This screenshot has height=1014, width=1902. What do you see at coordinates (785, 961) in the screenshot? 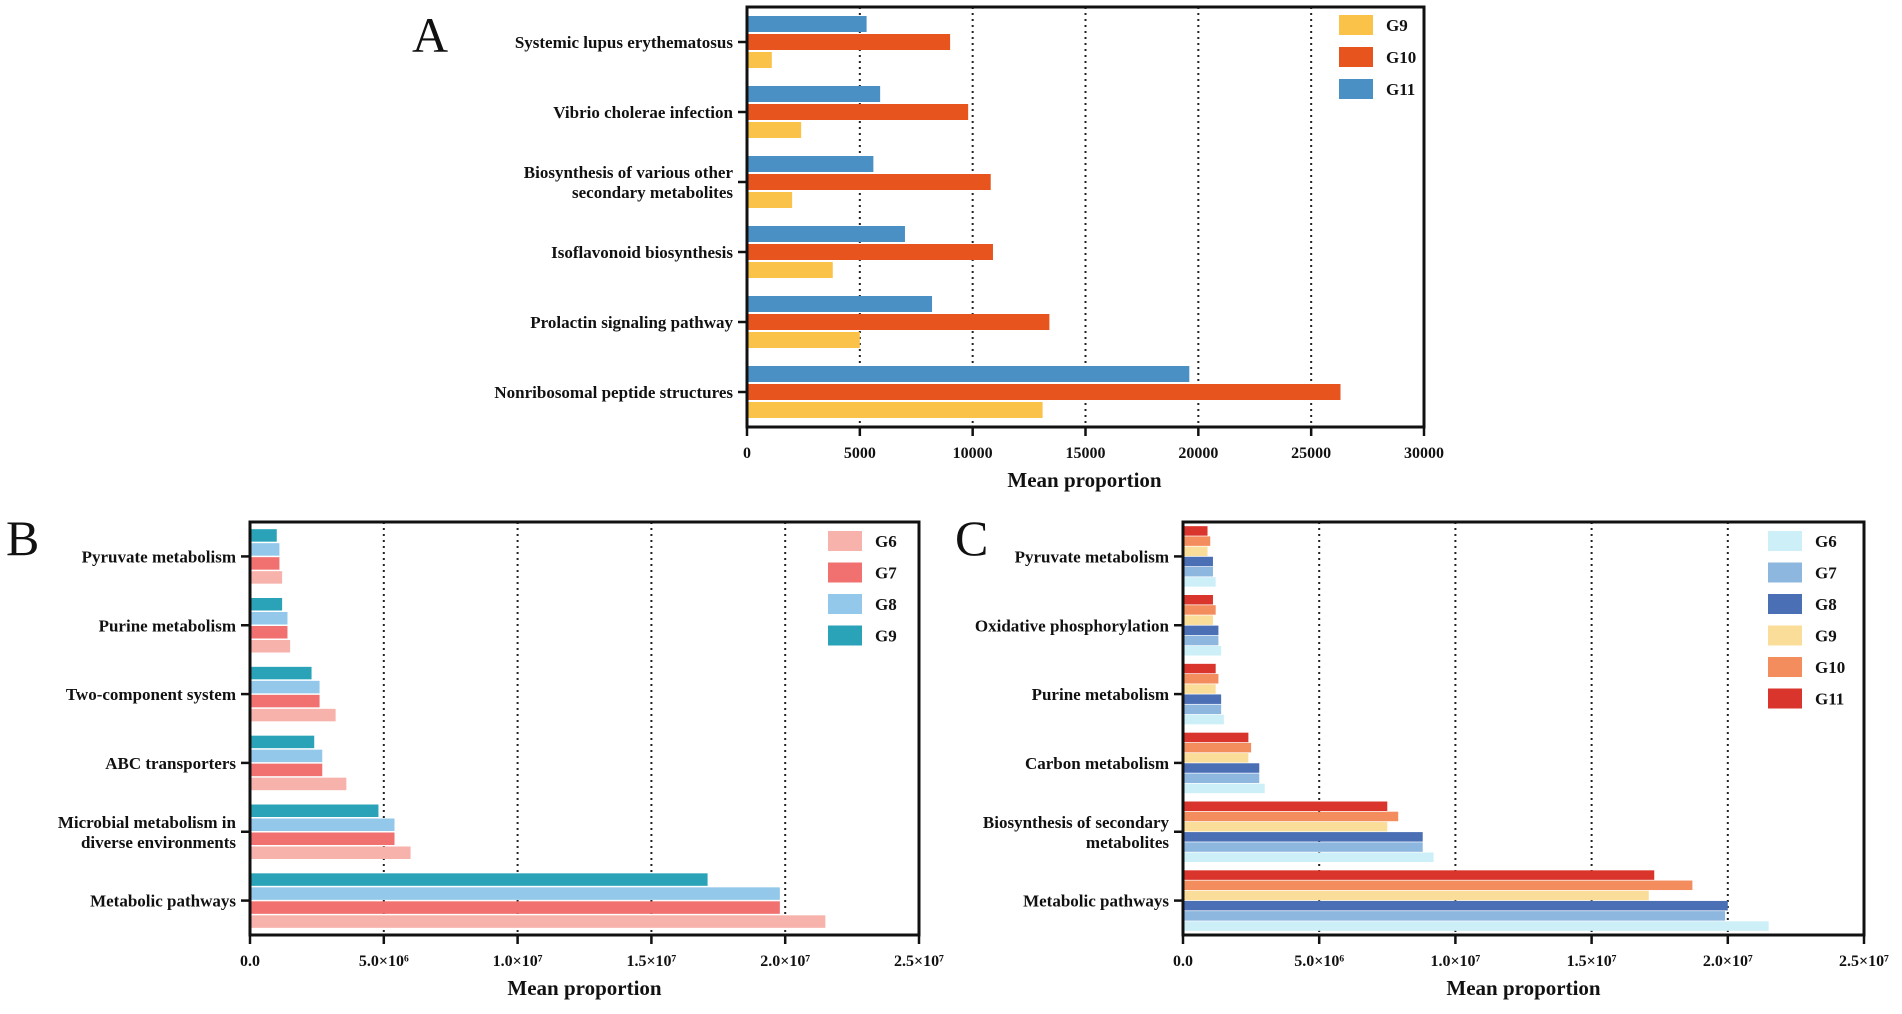
I see `x-tick-label: 2.0×10⁷` at bounding box center [785, 961].